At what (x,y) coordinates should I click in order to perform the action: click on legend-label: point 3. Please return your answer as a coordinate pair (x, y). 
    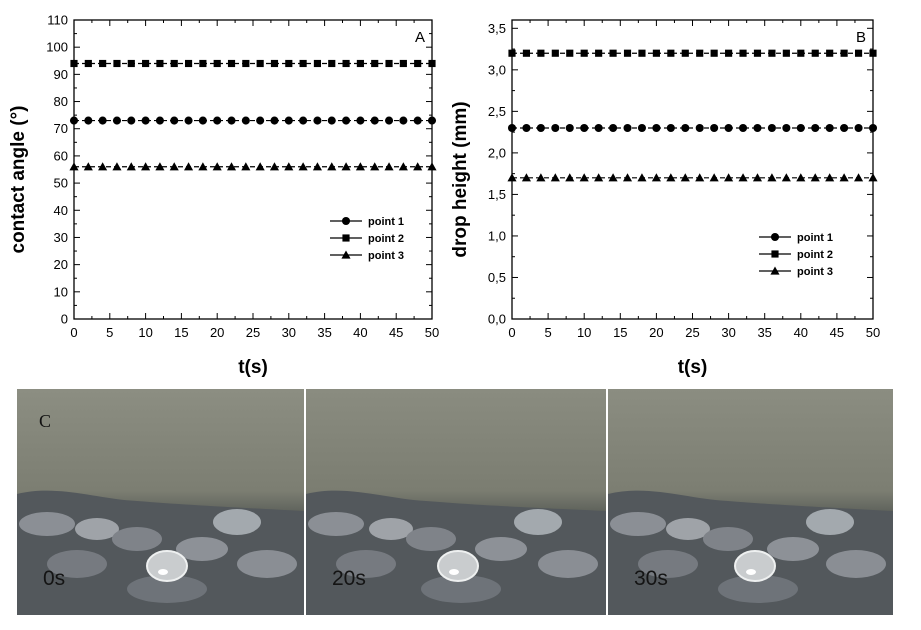
    Looking at the image, I should click on (815, 272).